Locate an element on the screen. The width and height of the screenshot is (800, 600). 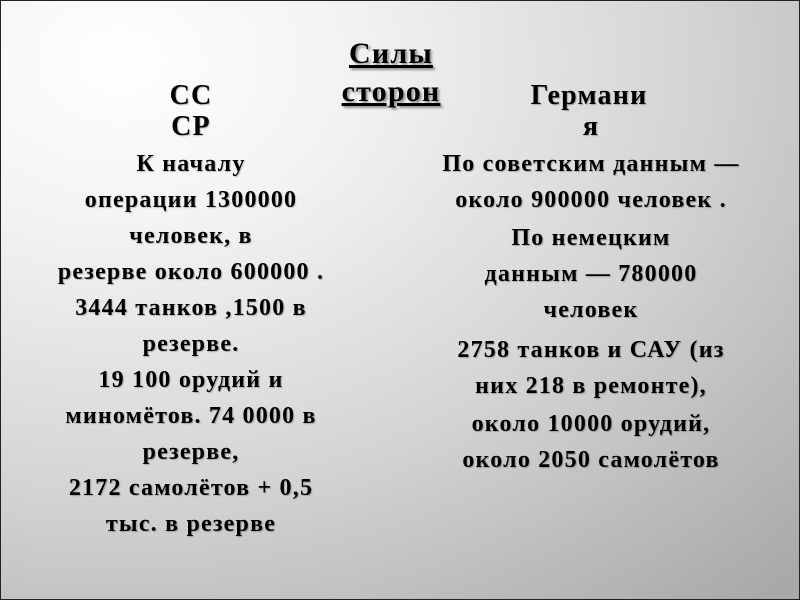
slide-title-line-1: Силы is located at coordinates (391, 53).